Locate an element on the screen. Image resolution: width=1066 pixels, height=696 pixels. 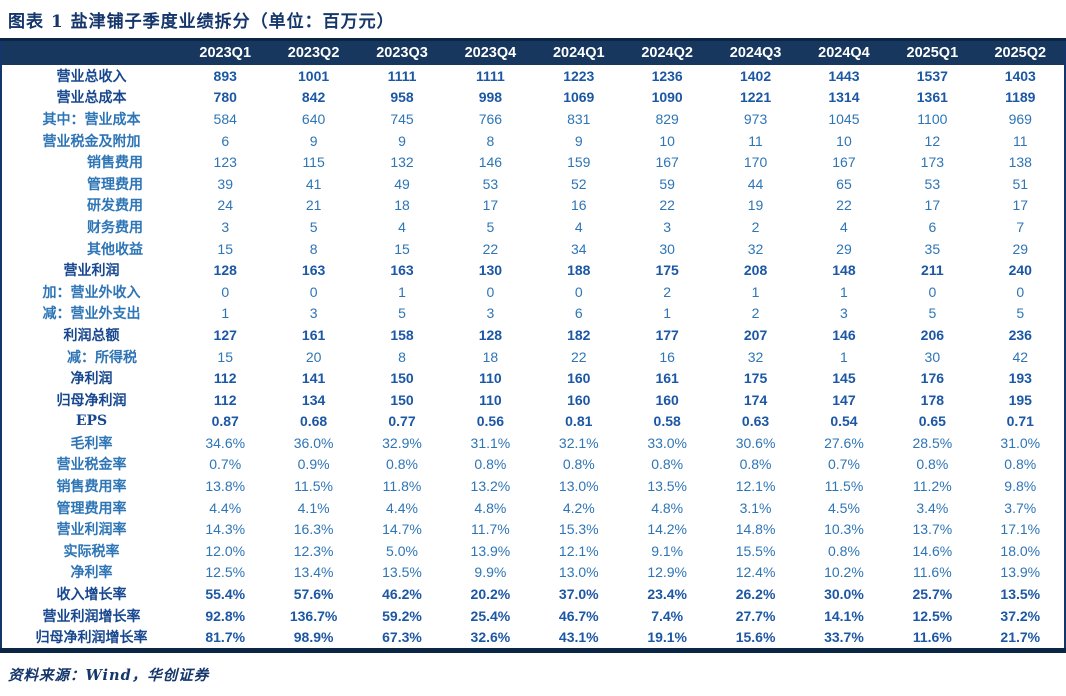
value-cell: 13.0% is located at coordinates (578, 572).